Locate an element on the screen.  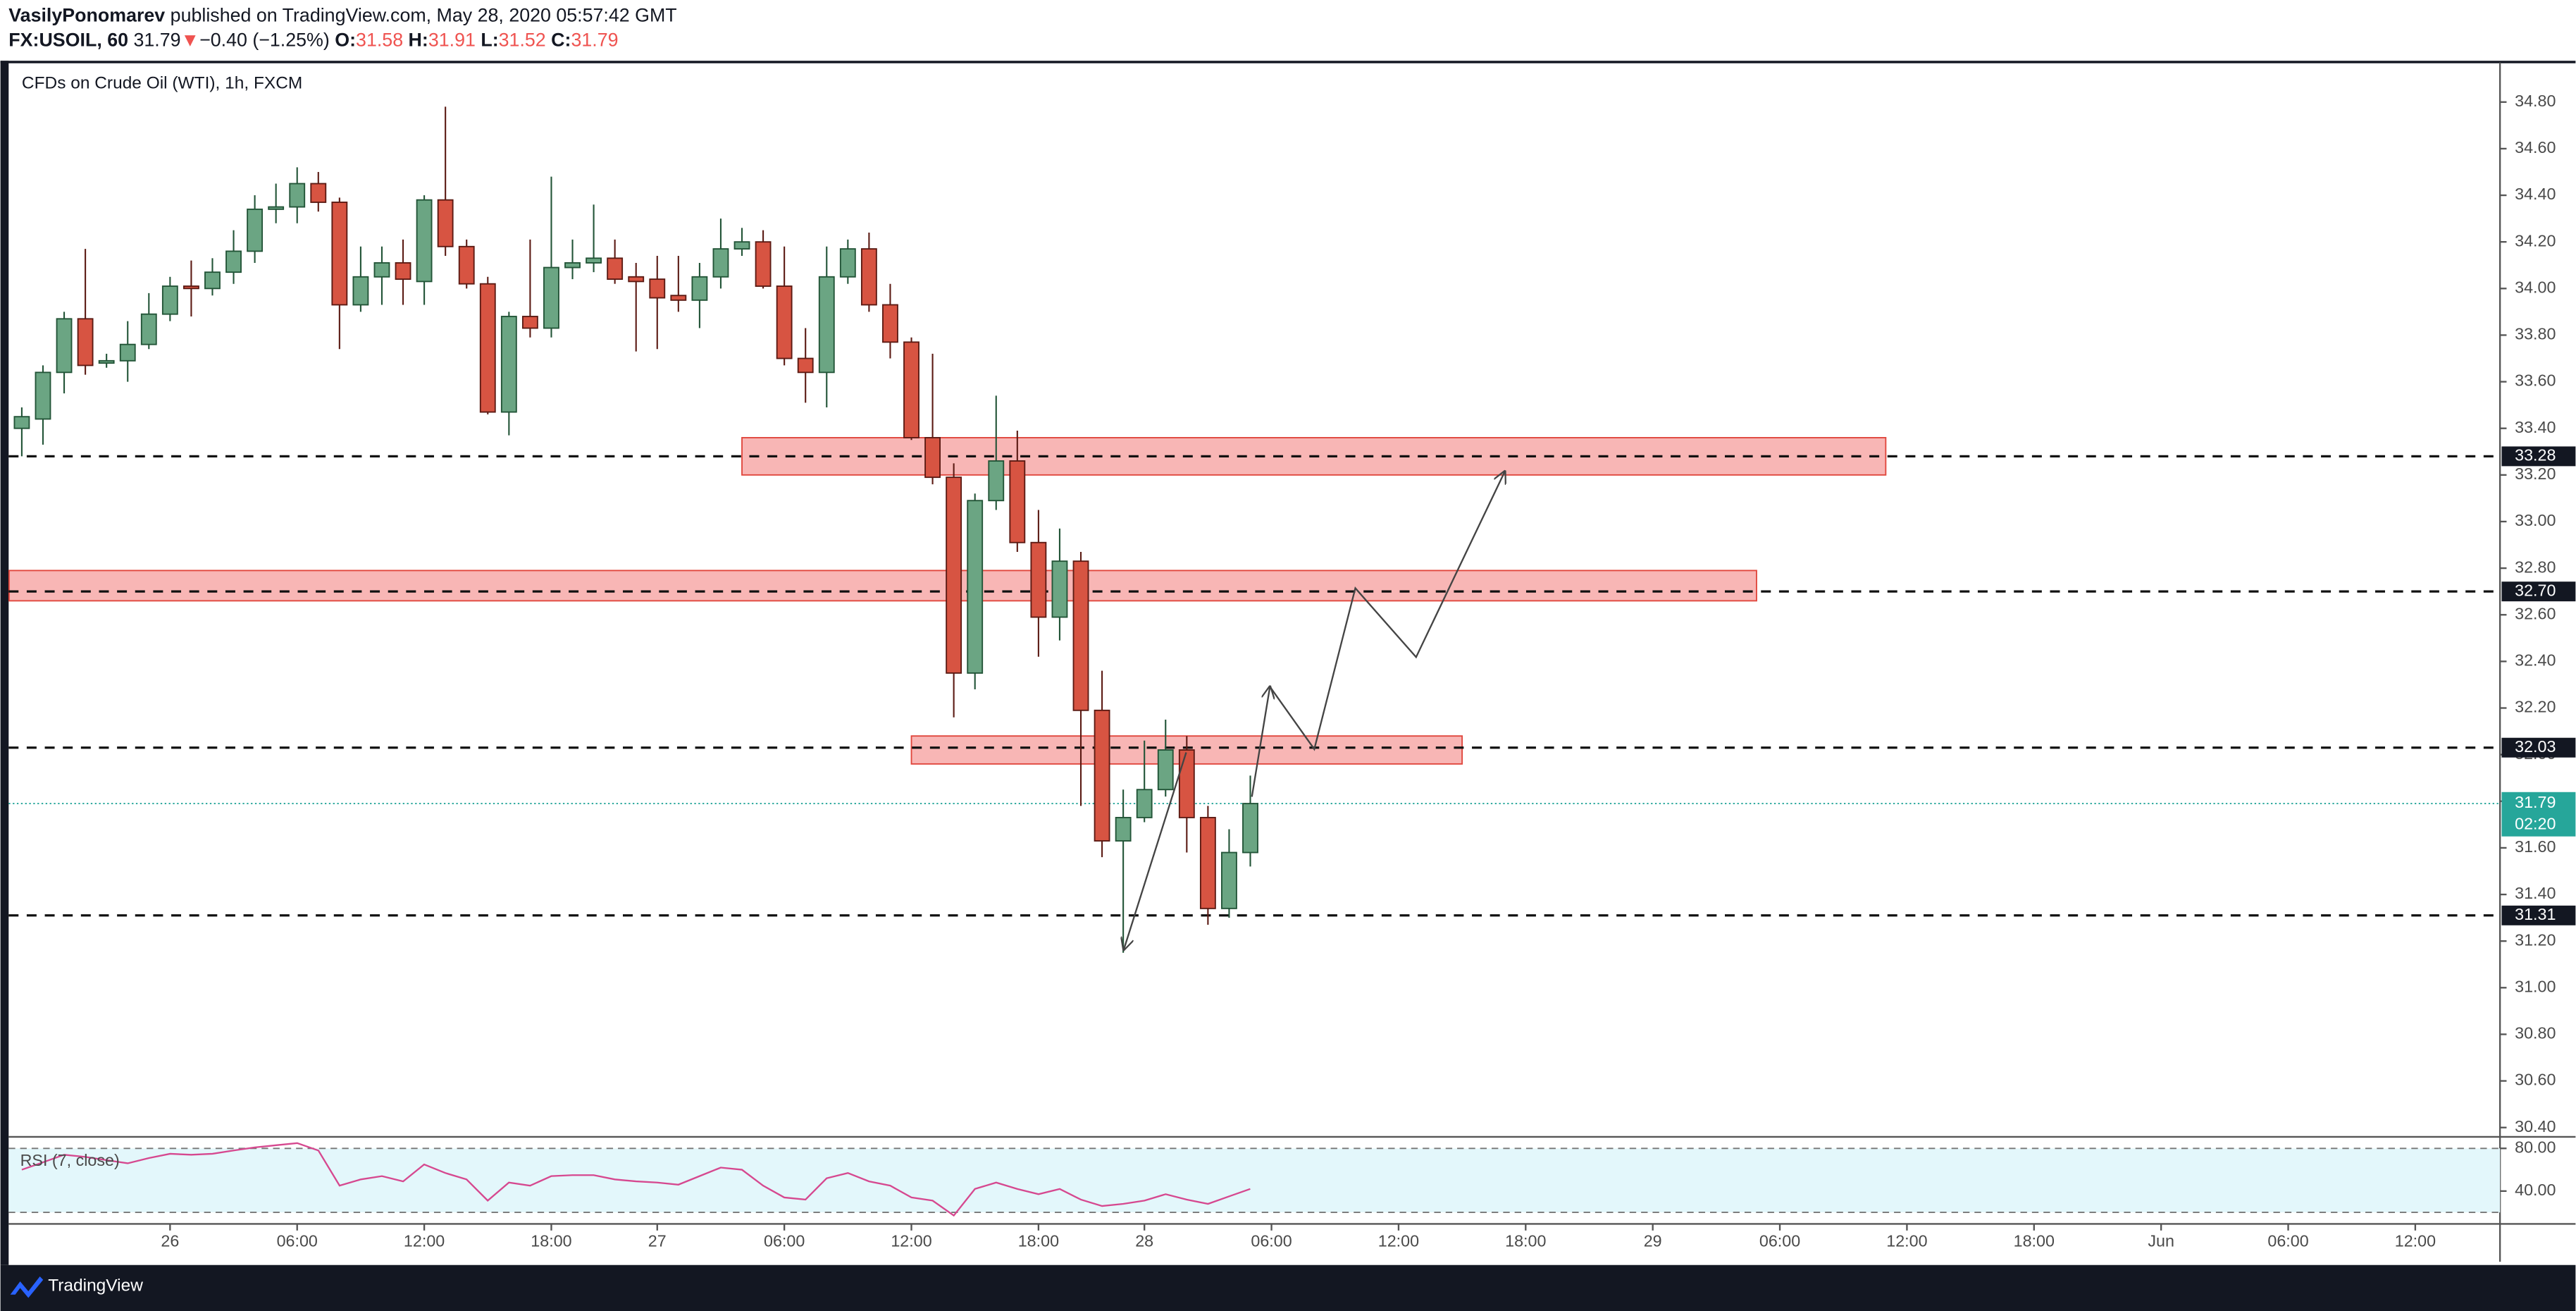
y-tick-label: 30.60 is located at coordinates (2535, 1080).